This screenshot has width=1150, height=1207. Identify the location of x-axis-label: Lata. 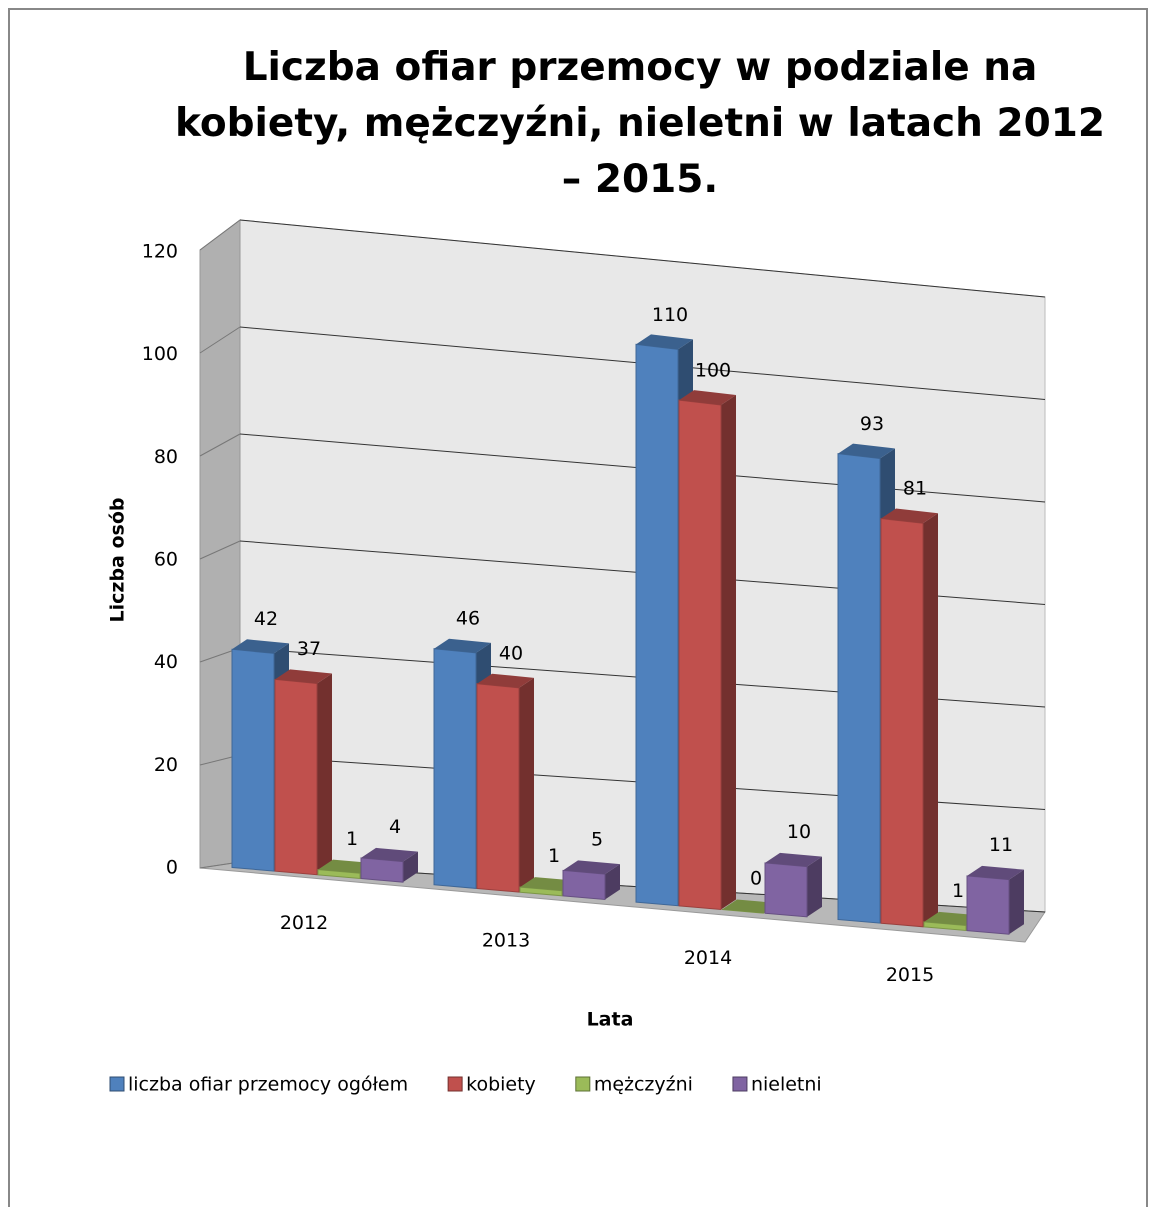
(610, 1020).